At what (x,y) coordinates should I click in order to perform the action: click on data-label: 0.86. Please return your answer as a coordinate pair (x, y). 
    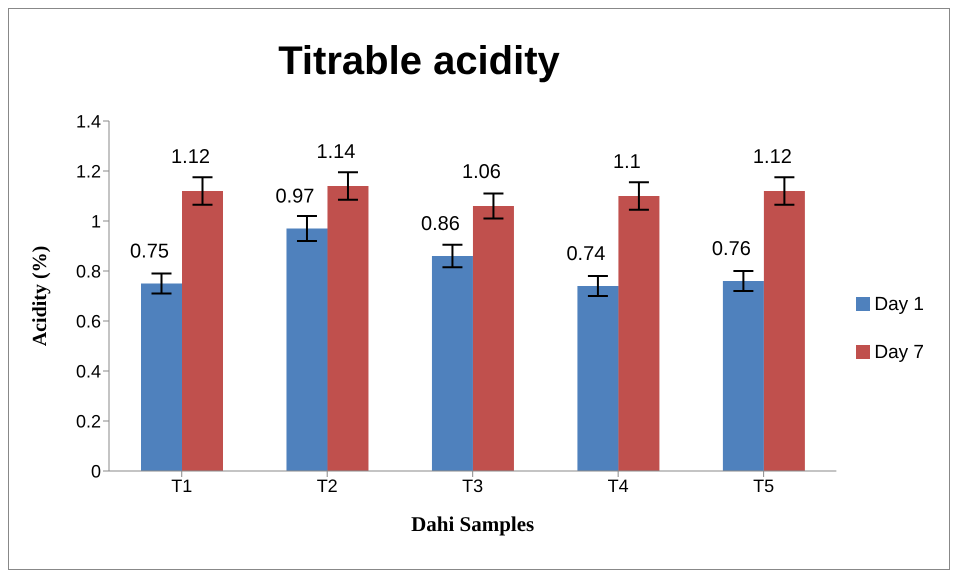
    Looking at the image, I should click on (440, 224).